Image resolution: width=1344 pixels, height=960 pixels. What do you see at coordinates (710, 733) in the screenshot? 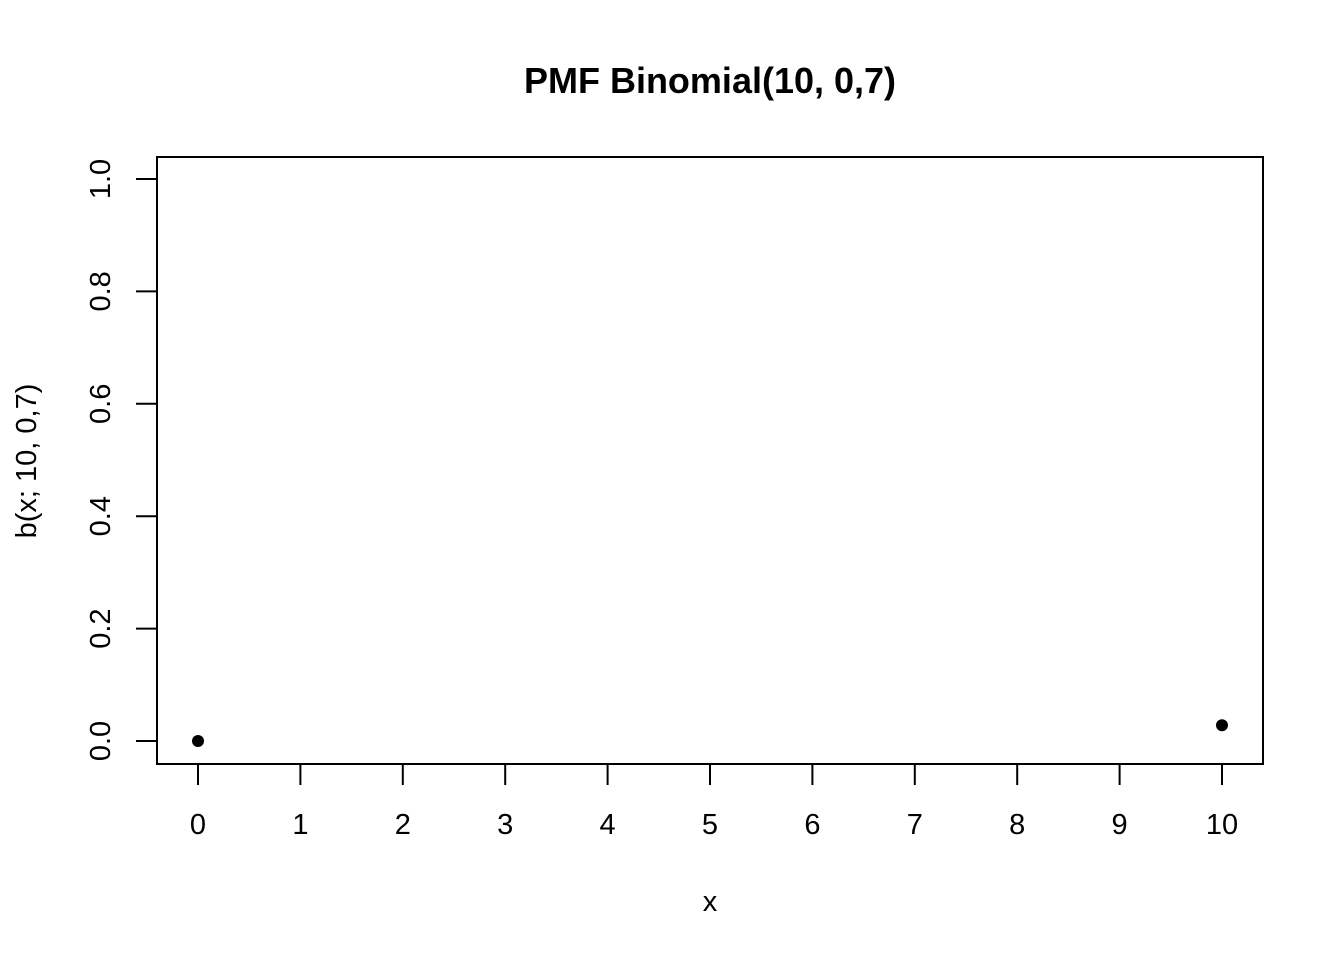
I see `data-points` at bounding box center [710, 733].